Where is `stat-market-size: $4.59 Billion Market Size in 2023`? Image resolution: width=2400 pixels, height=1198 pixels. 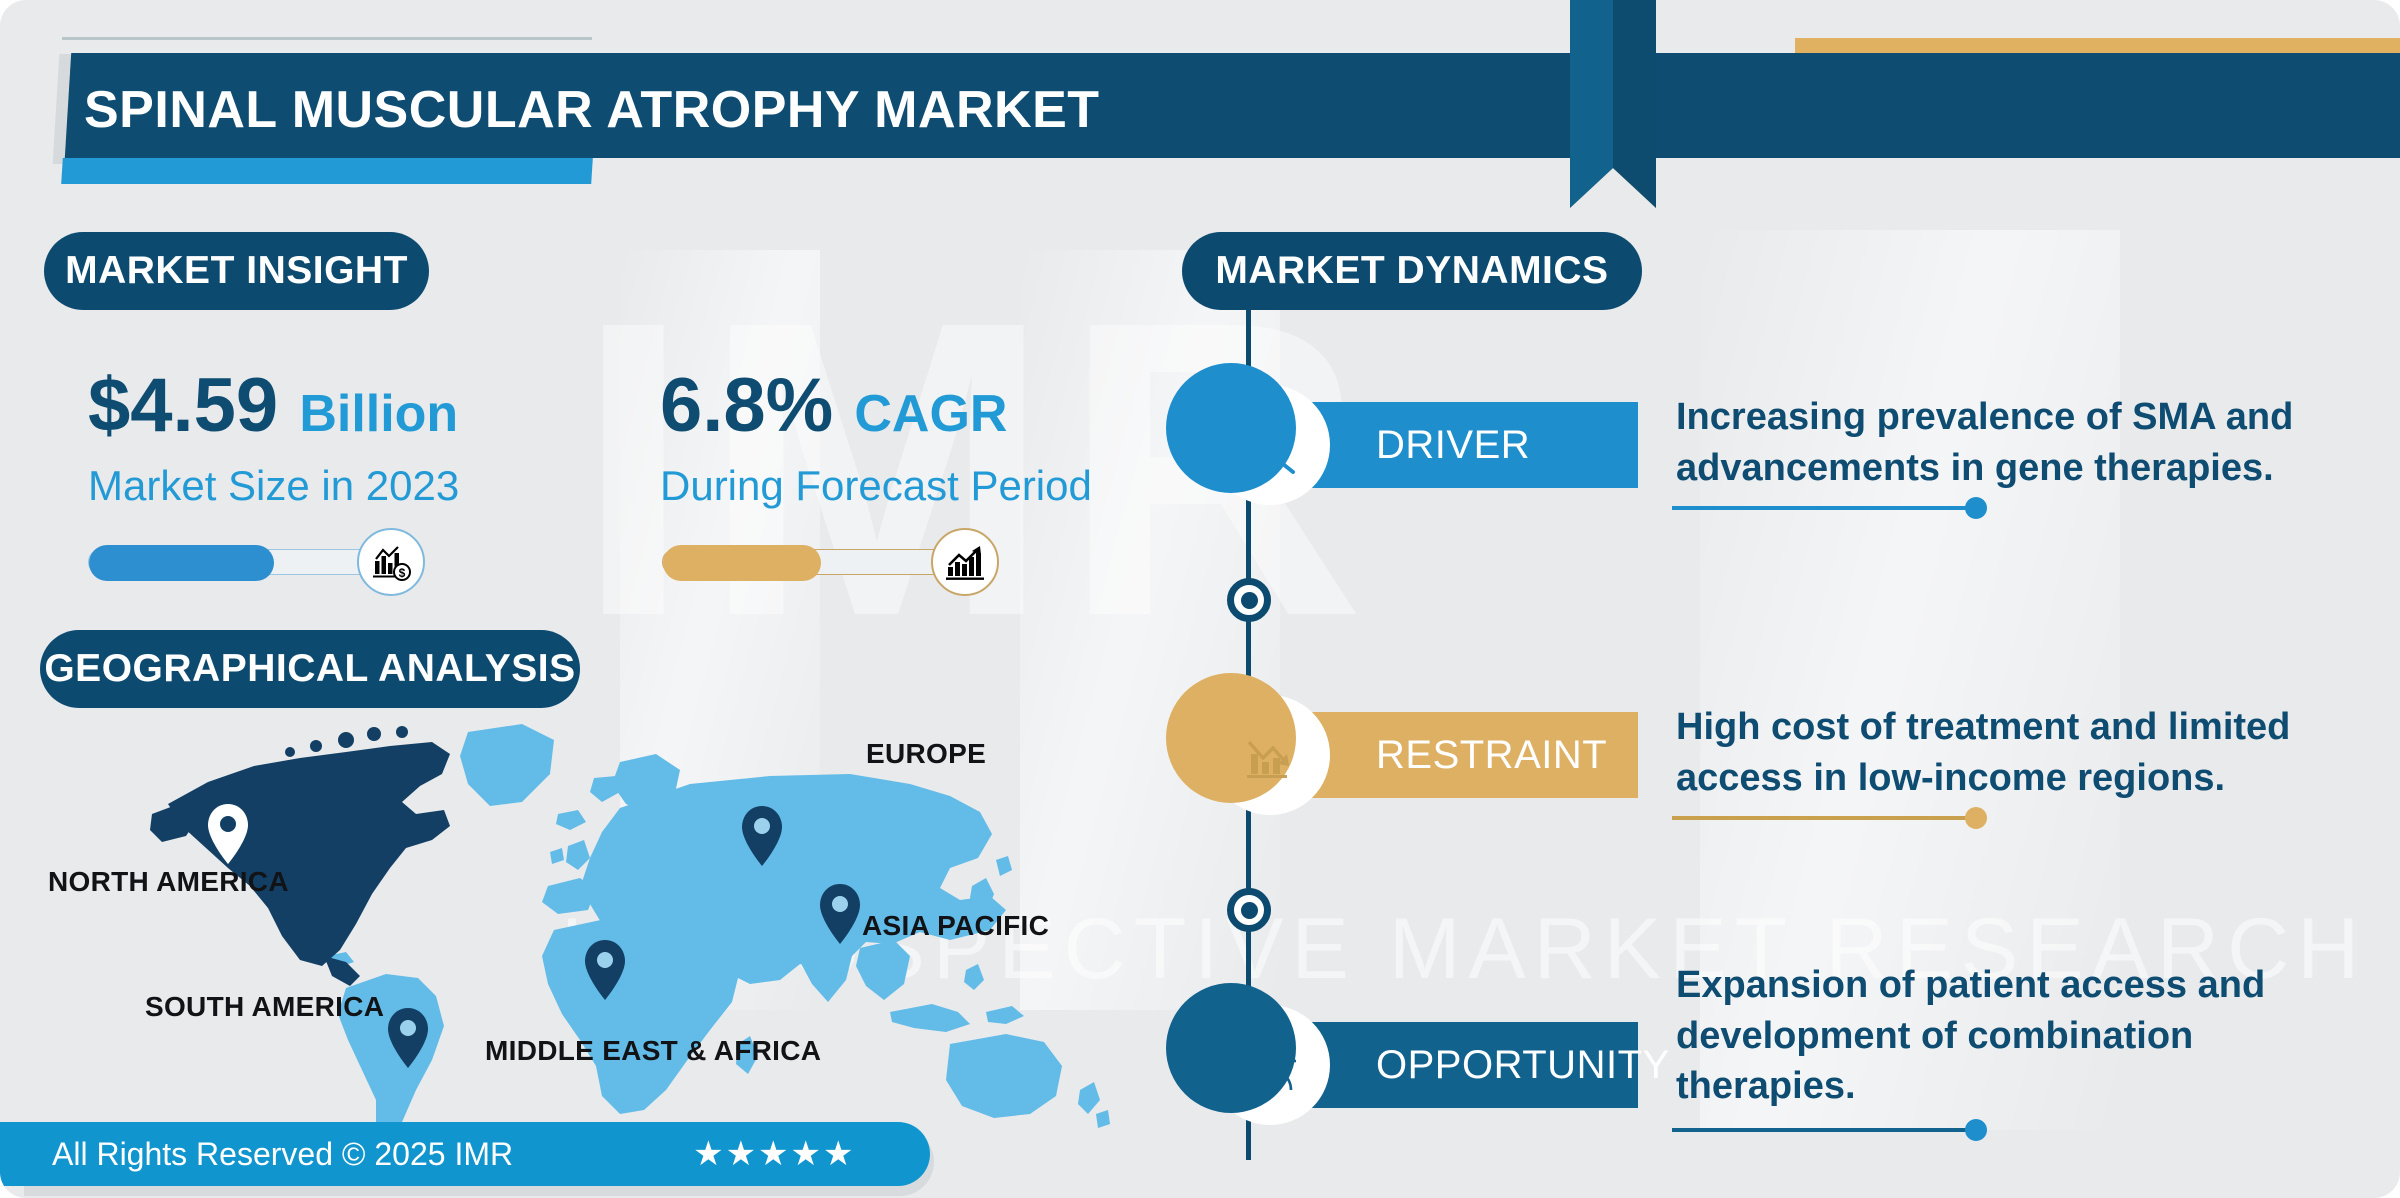
stat-market-size: $4.59 Billion Market Size in 2023 is located at coordinates (273, 439).